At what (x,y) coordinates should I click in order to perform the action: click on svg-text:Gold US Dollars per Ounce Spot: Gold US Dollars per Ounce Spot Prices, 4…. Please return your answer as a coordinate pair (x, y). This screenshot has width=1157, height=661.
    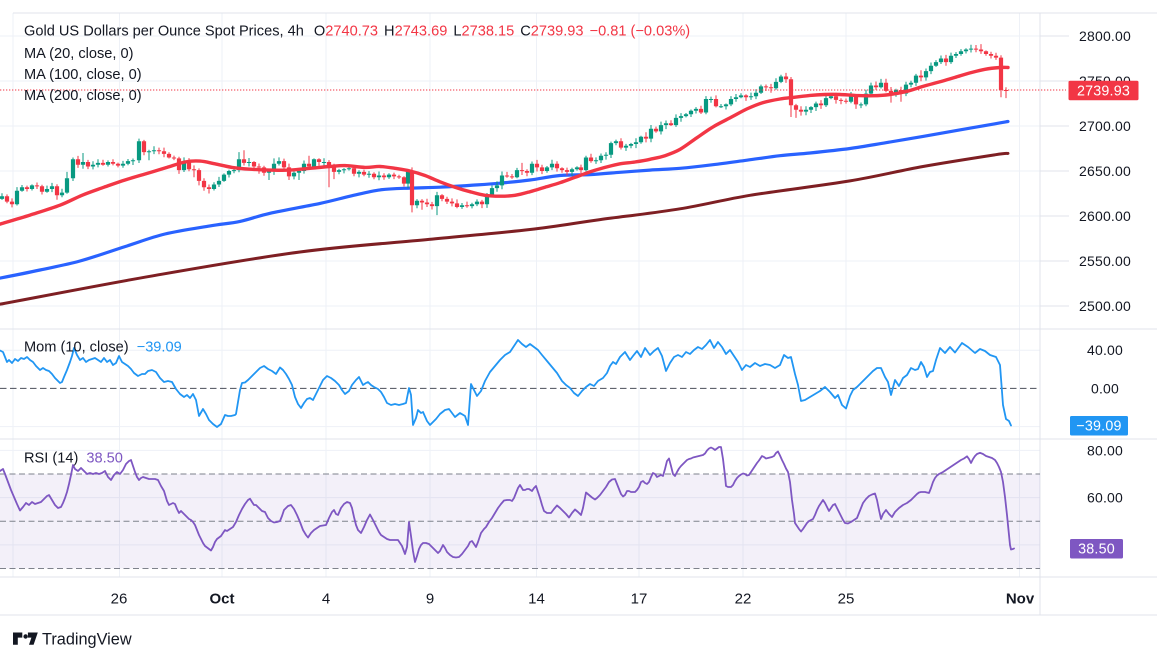
    Looking at the image, I should click on (357, 32).